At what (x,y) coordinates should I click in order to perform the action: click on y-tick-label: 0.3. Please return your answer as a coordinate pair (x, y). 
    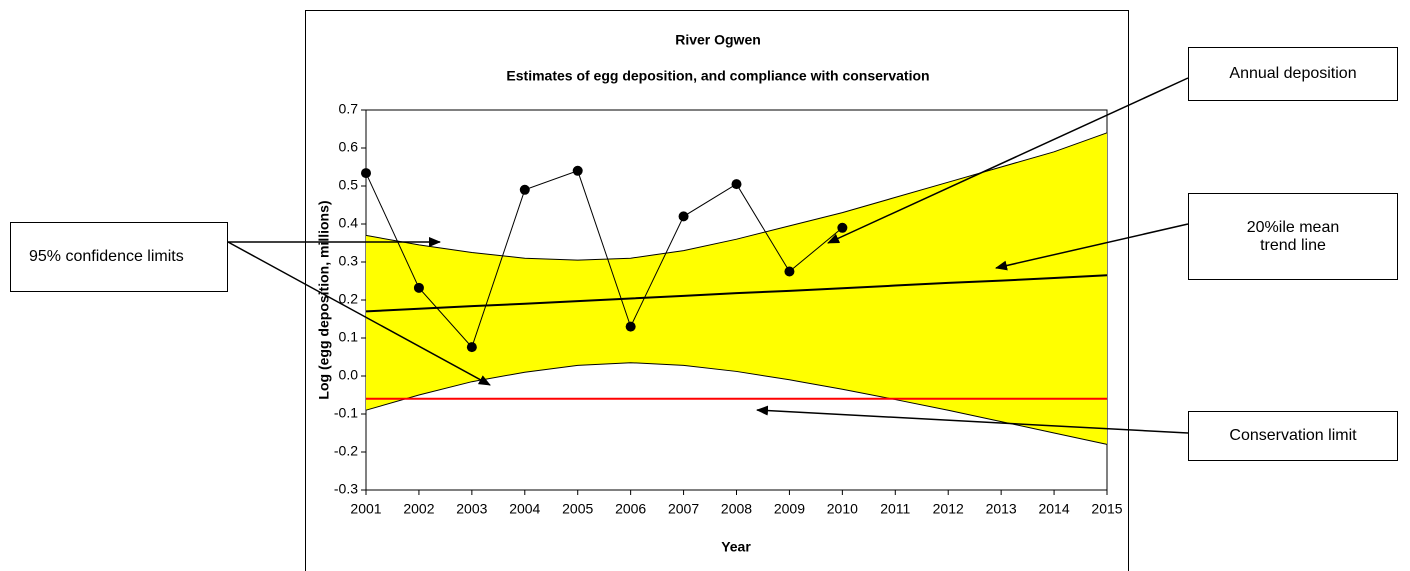
    Looking at the image, I should click on (349, 261).